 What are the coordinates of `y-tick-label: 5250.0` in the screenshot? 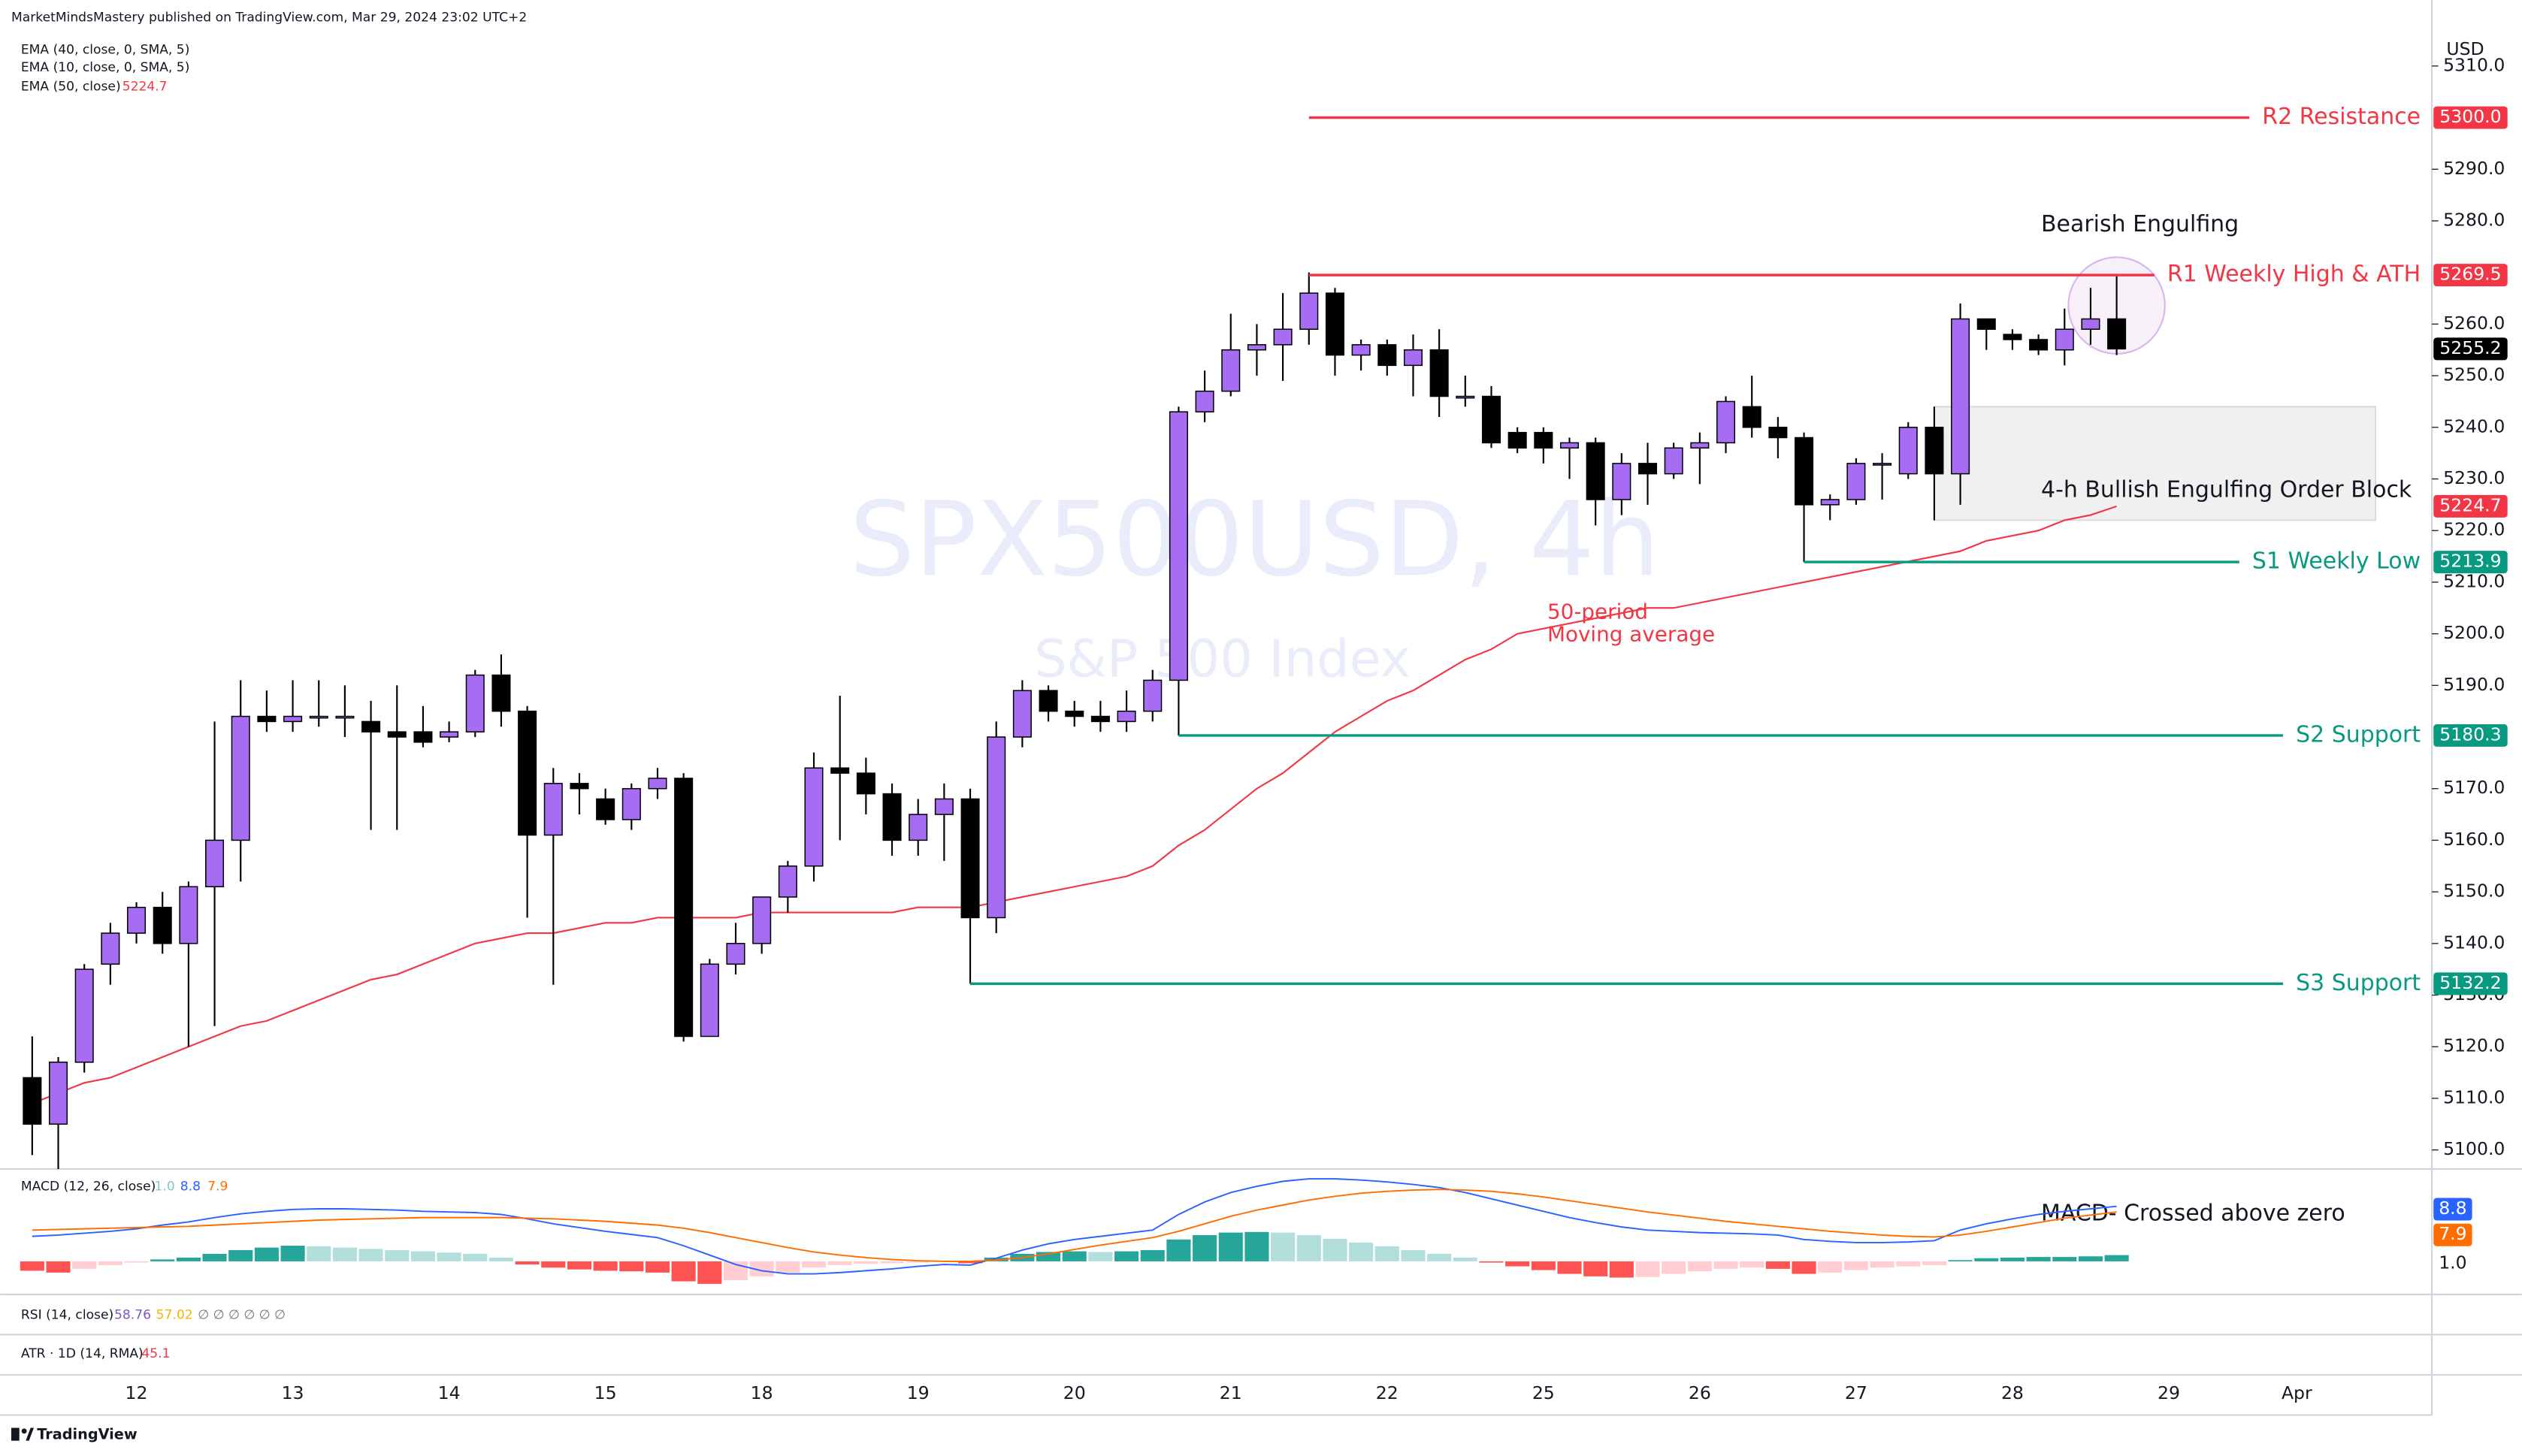 It's located at (2474, 374).